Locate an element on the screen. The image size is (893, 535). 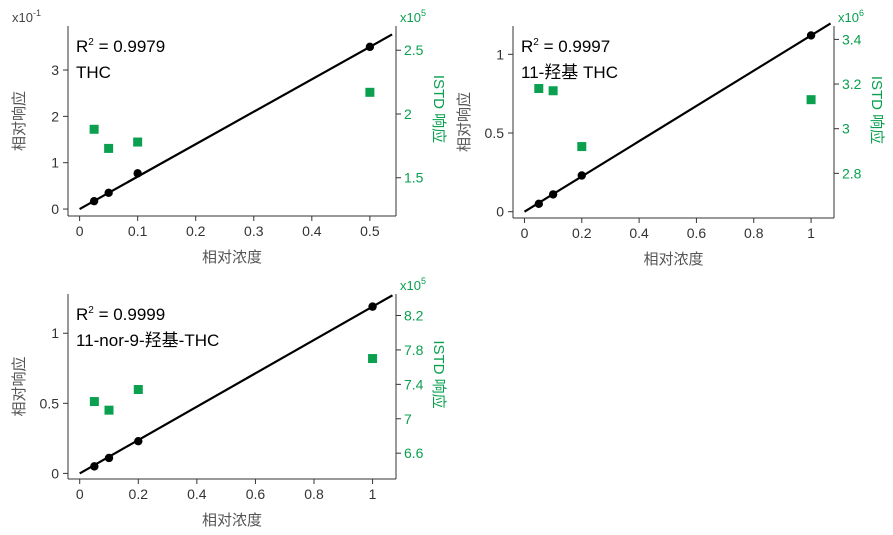
compound-label: 11-nor-9-羟基-THC is located at coordinates (147, 340).